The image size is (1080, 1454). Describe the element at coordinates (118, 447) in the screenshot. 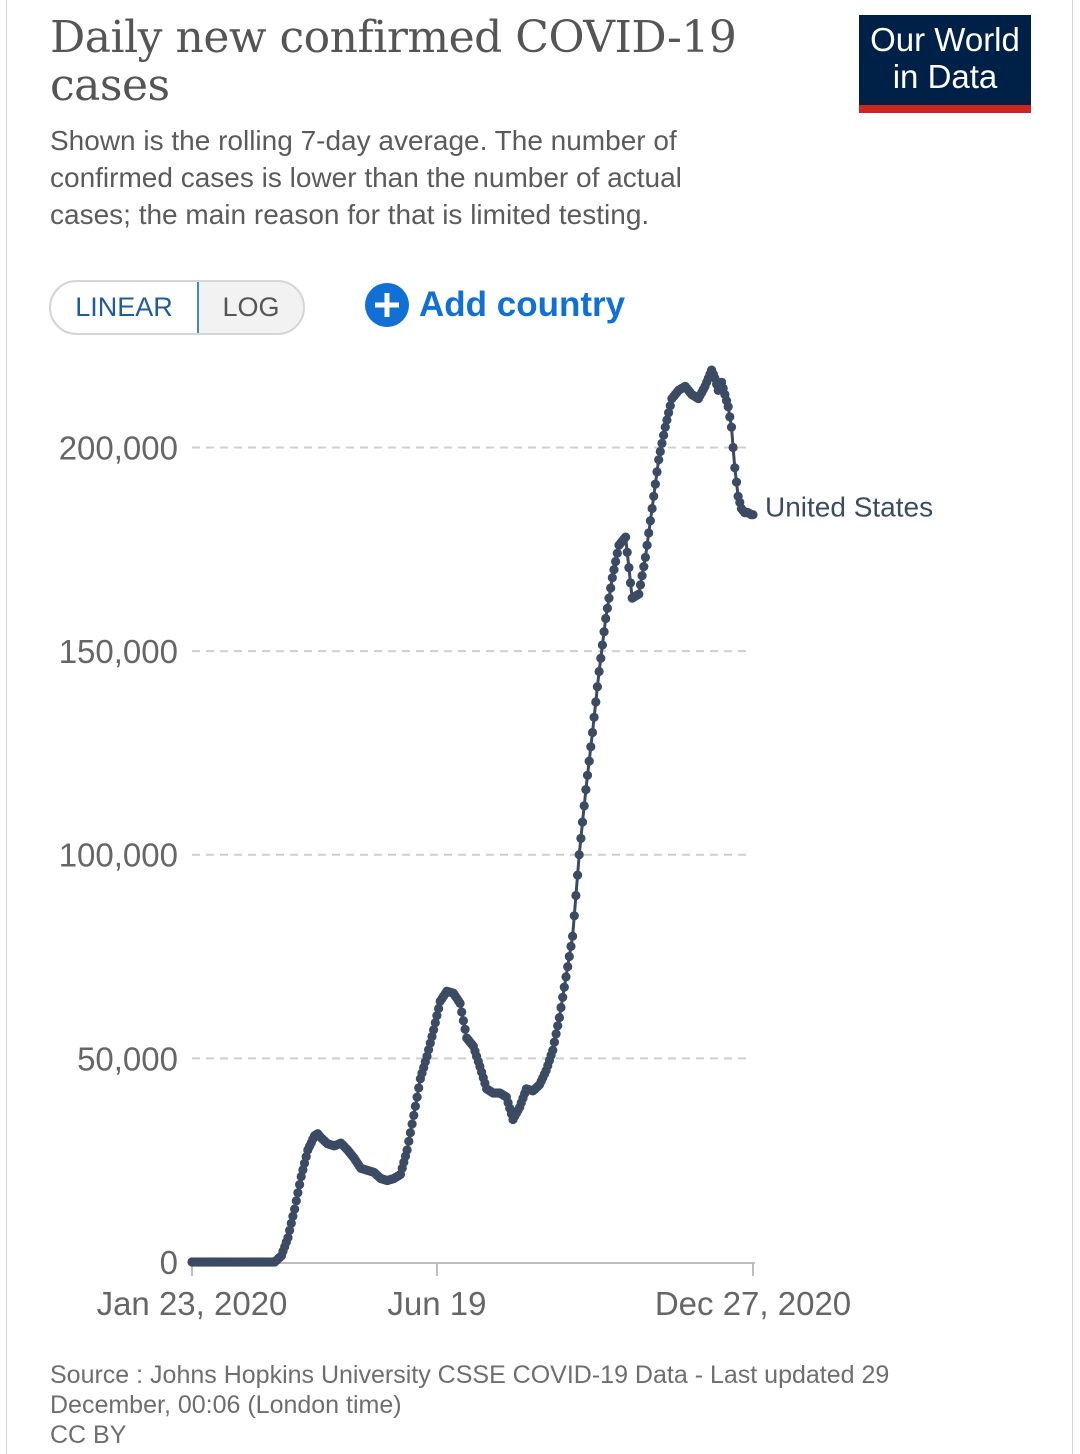

I see `y-tick-label: 200,000` at that location.